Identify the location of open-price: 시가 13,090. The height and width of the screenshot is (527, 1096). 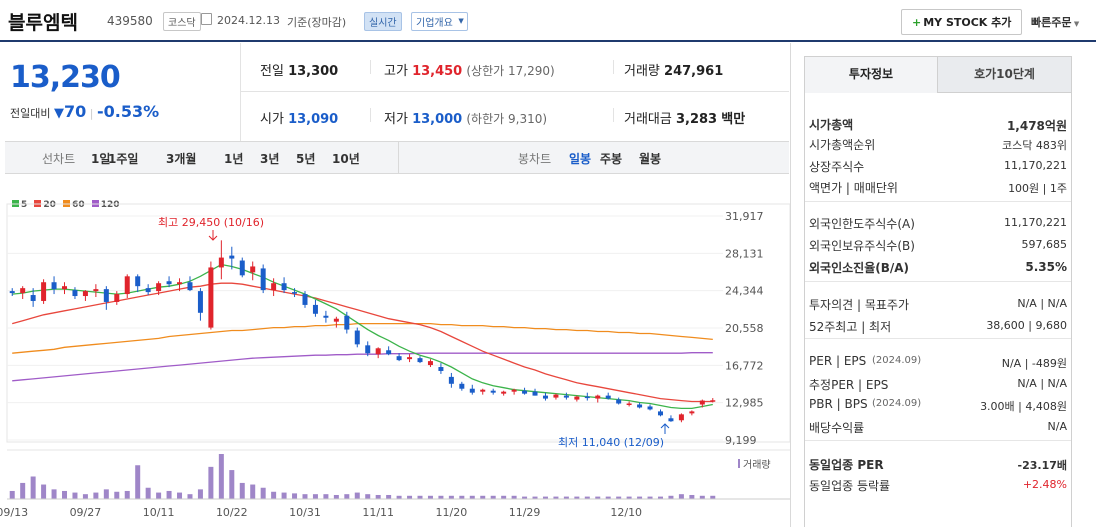
(299, 117).